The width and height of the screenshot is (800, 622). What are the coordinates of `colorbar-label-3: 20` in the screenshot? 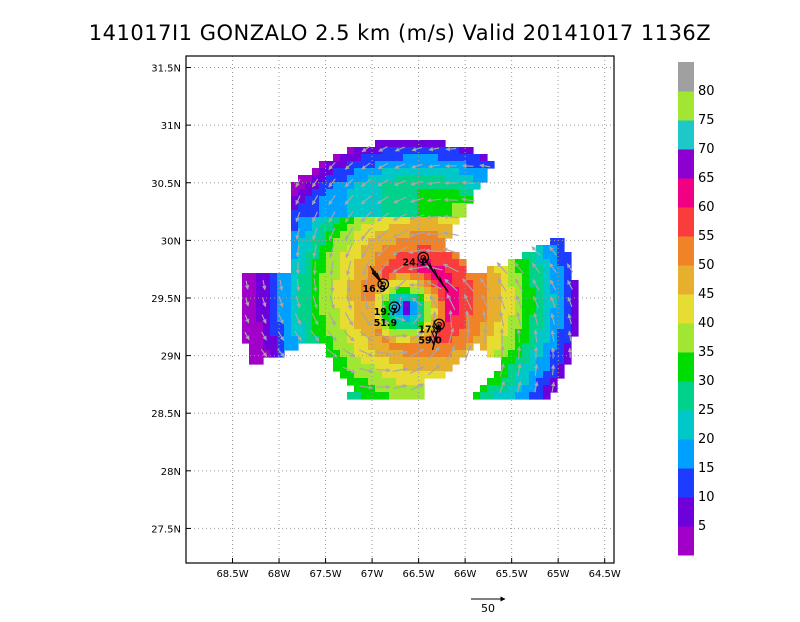 It's located at (706, 439).